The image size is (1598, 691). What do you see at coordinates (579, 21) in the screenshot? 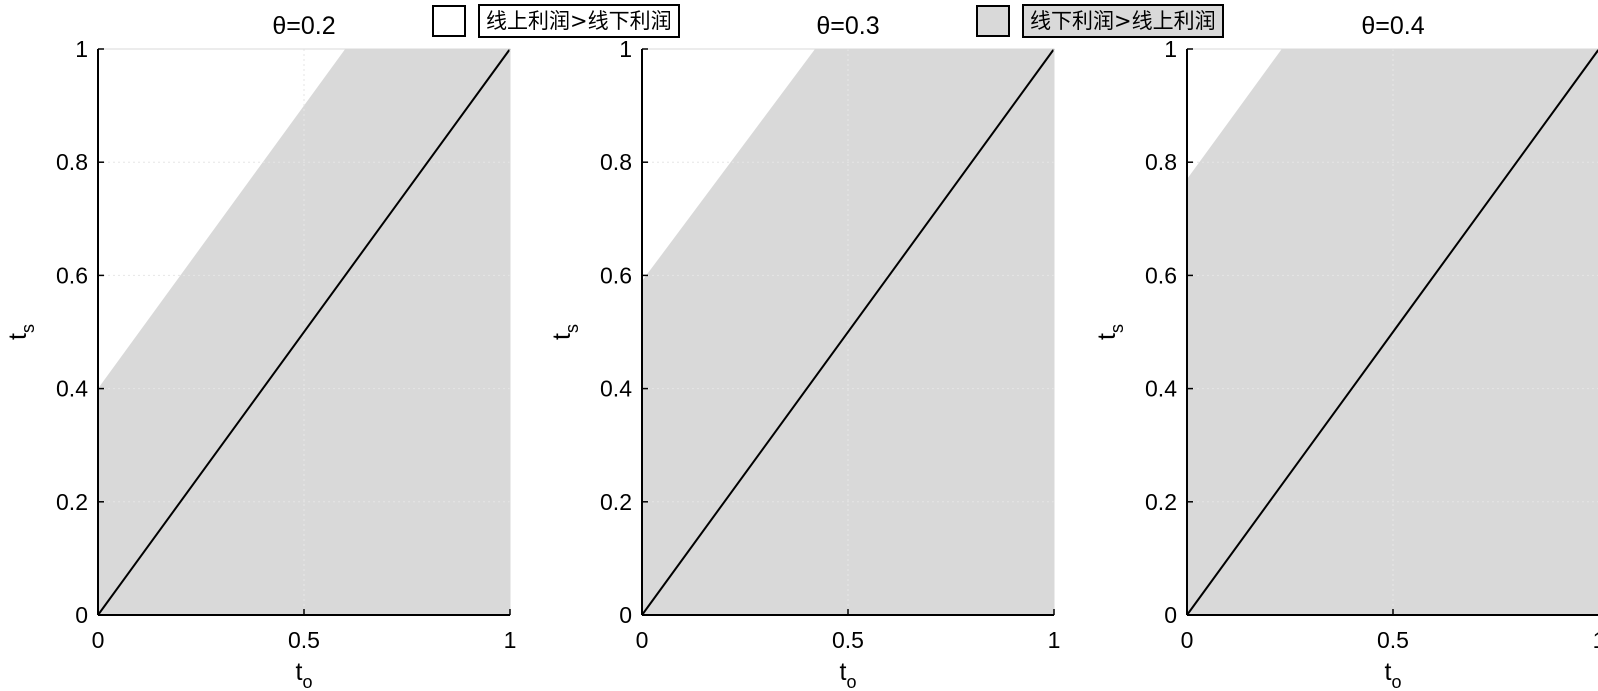
I see `legend-label-online: 线上利润>线下利润` at bounding box center [579, 21].